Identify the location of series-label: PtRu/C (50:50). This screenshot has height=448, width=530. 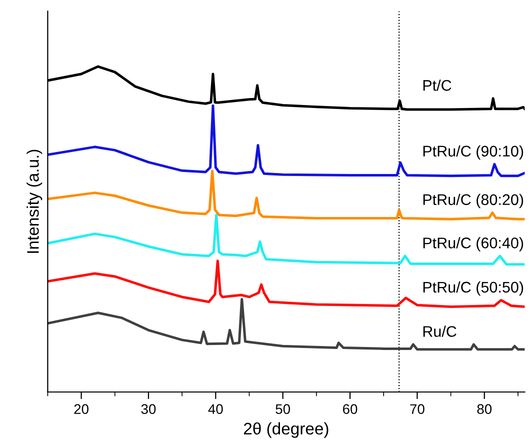
(473, 288).